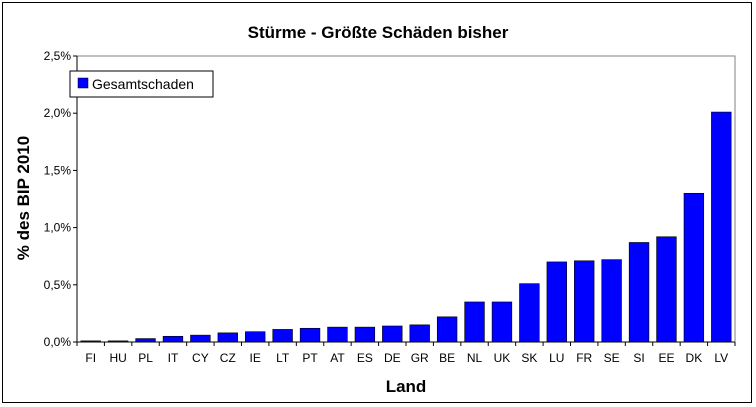  What do you see at coordinates (612, 358) in the screenshot?
I see `x-tick-label: SE` at bounding box center [612, 358].